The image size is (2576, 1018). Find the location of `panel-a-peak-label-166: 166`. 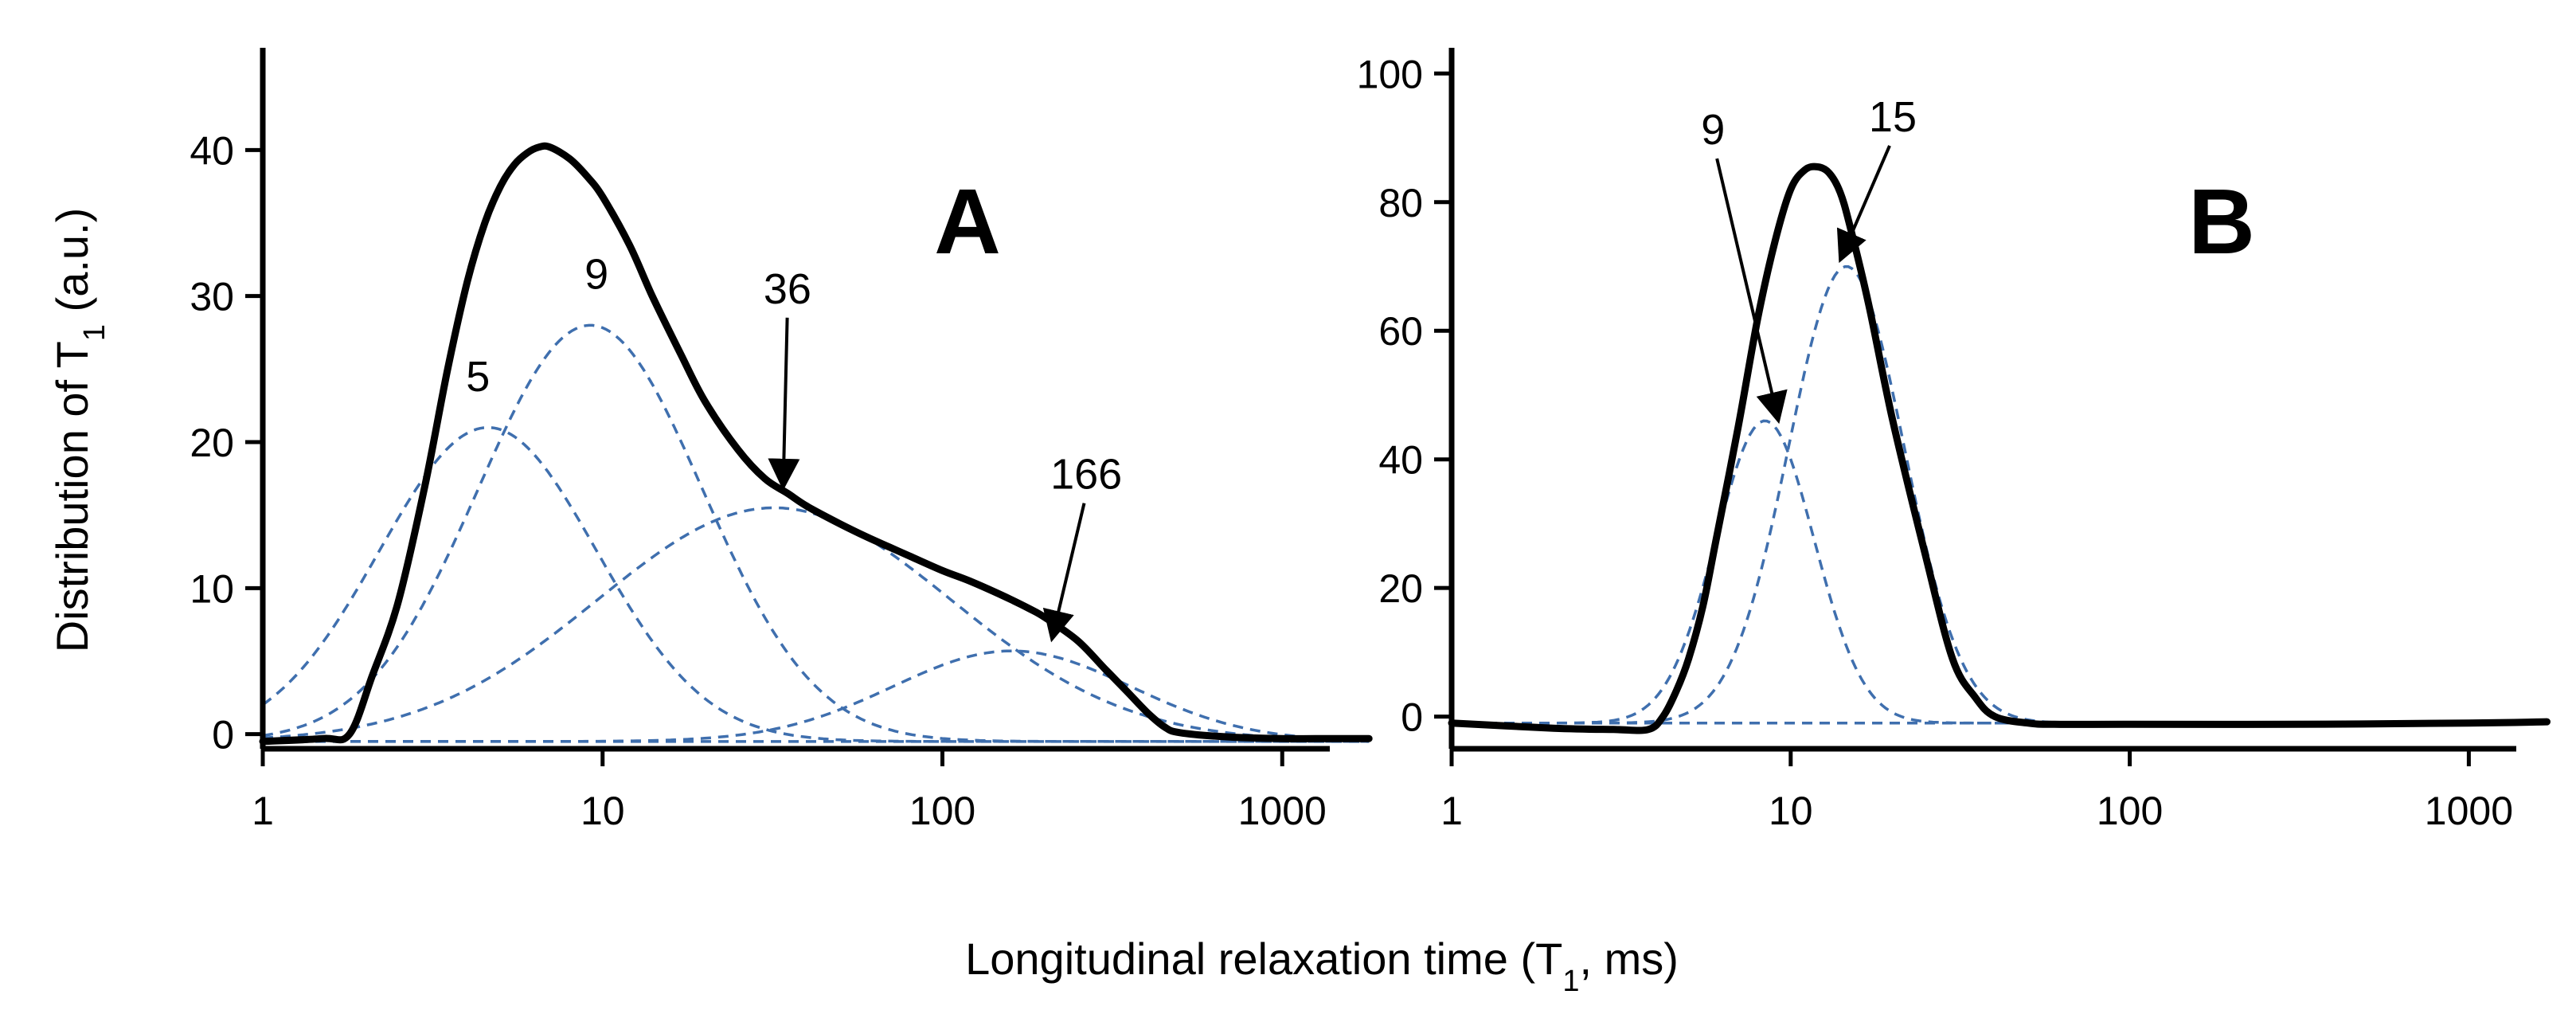

panel-a-peak-label-166: 166 is located at coordinates (1086, 475).